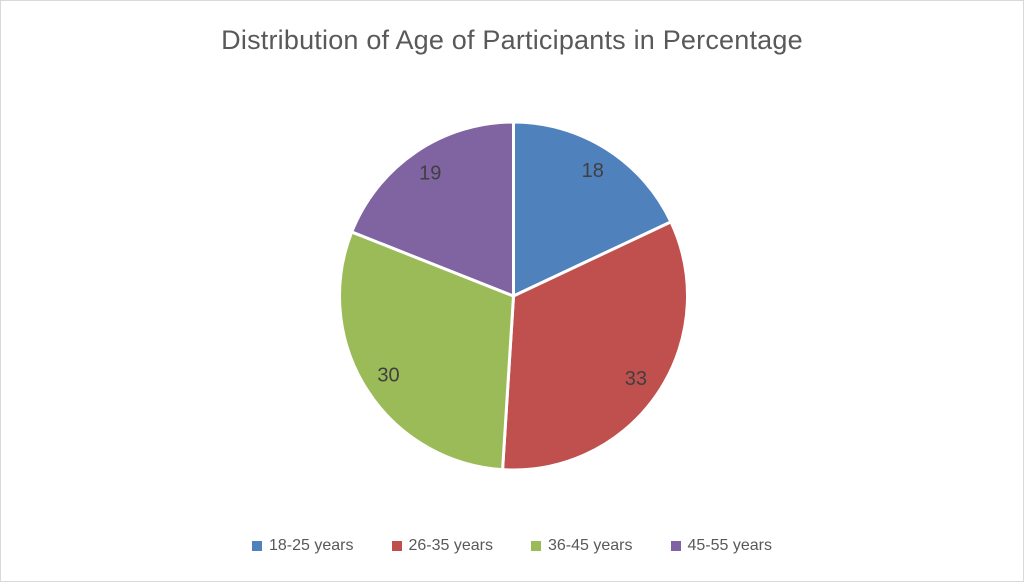  Describe the element at coordinates (730, 545) in the screenshot. I see `legend-label: 45-55 years` at that location.